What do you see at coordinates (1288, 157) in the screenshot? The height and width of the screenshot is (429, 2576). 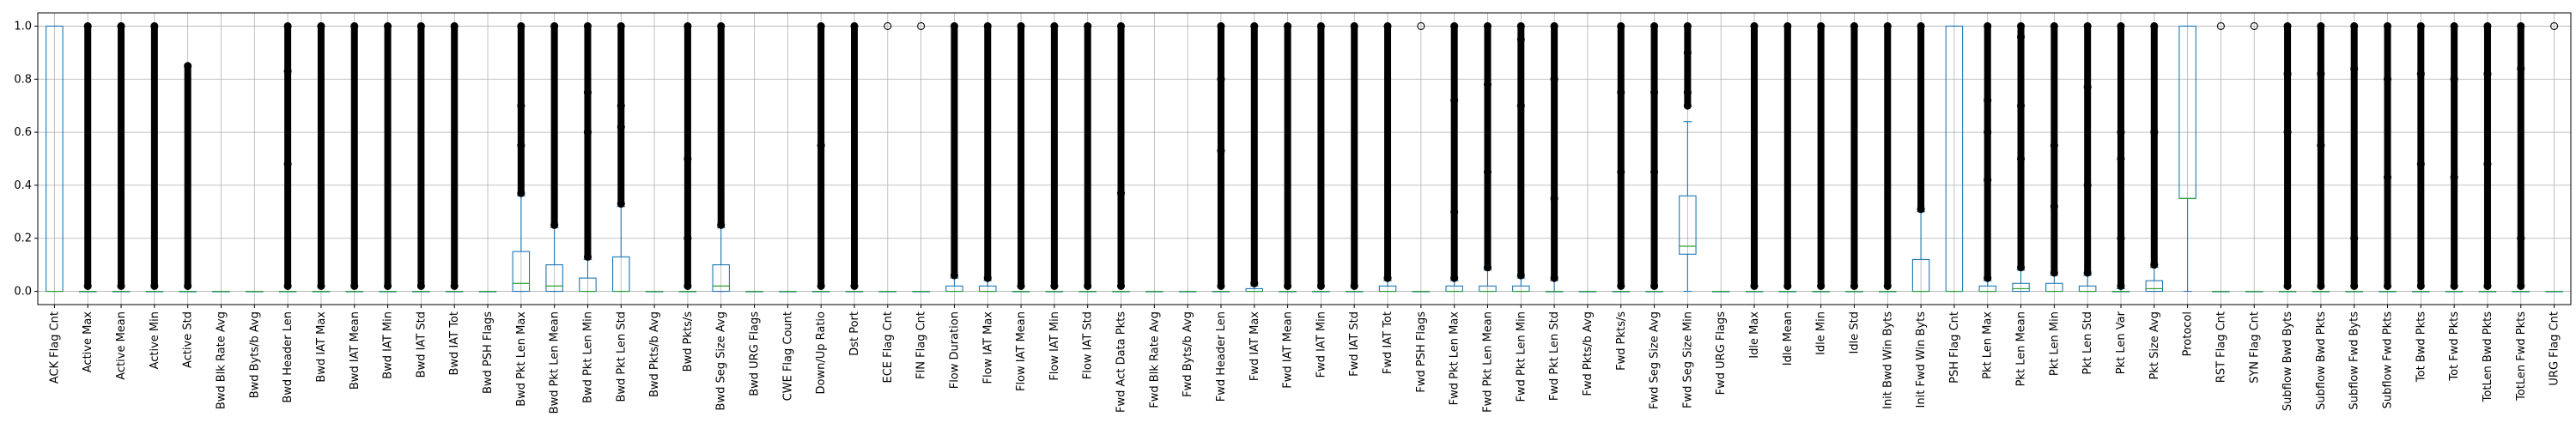 I see `box-fwd-iat-mean` at bounding box center [1288, 157].